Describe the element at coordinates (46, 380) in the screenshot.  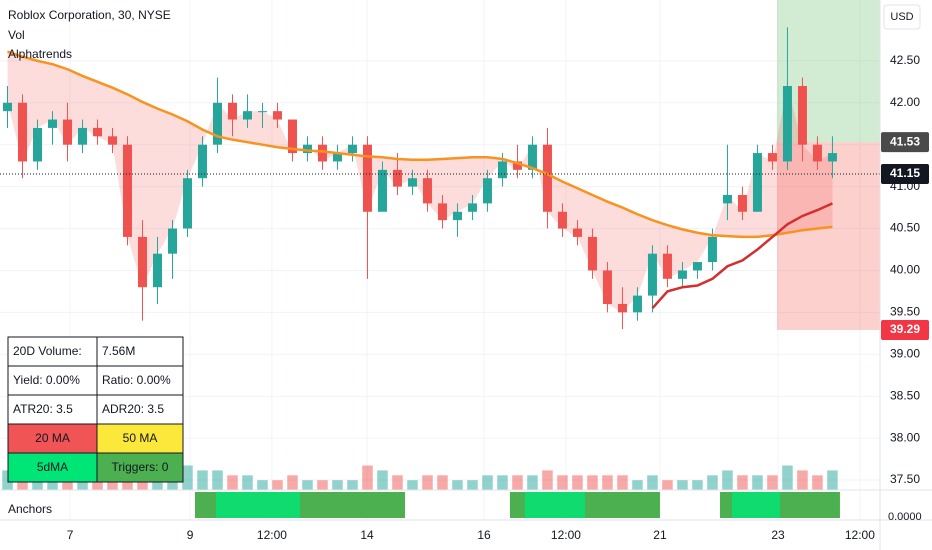
I see `table-text: Yield: 0.00%` at that location.